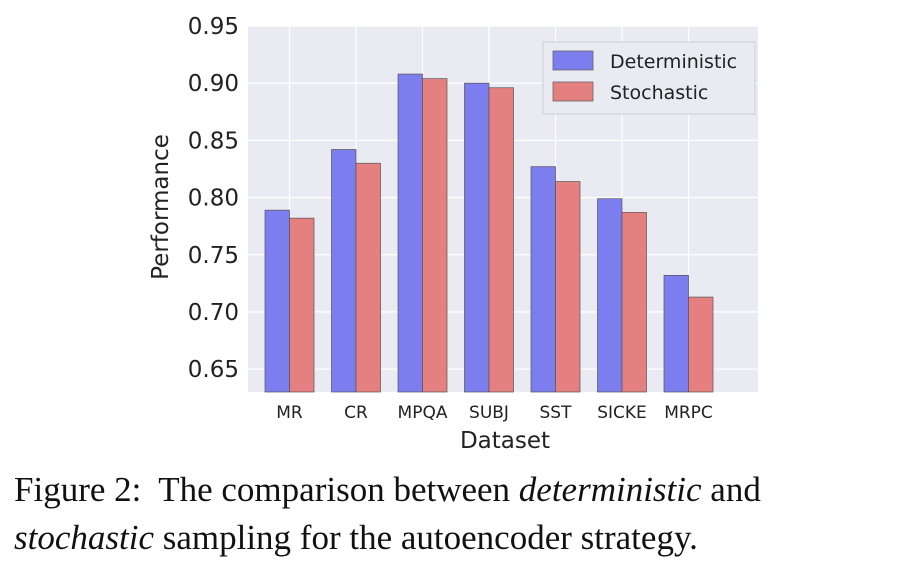 The width and height of the screenshot is (912, 580). I want to click on legend-swatch-stochastic, so click(573, 91).